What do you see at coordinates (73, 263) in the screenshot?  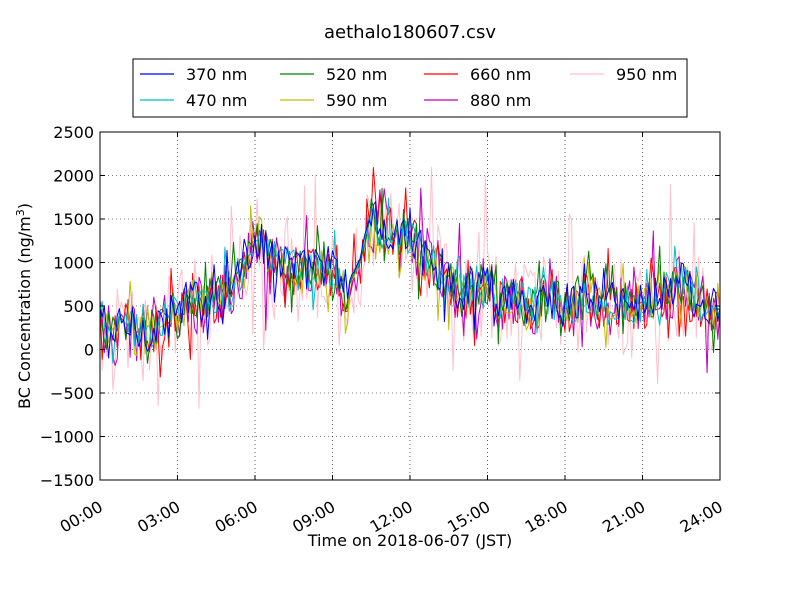 I see `y-tick-label: 1000` at bounding box center [73, 263].